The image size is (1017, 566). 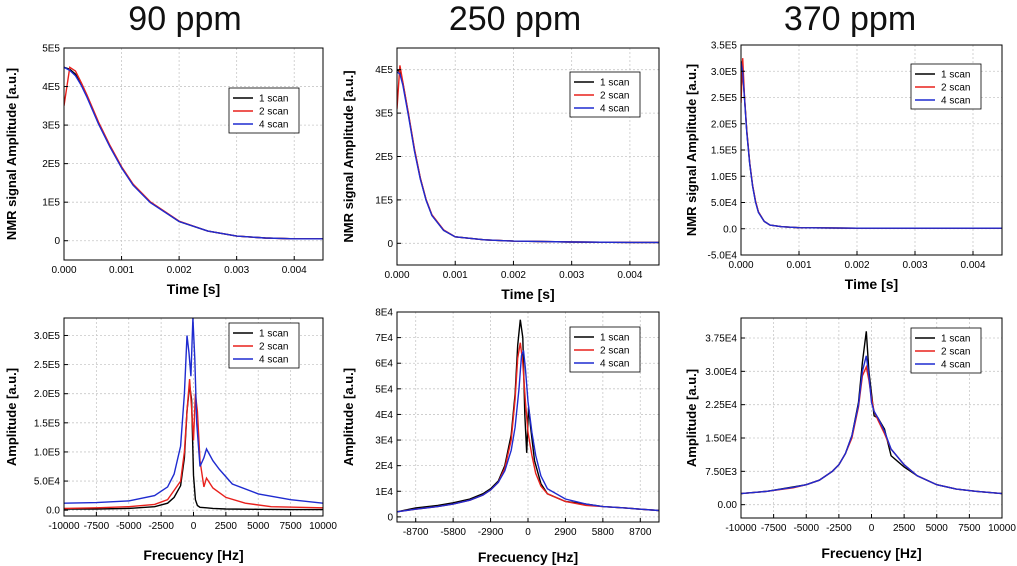 What do you see at coordinates (937, 528) in the screenshot?
I see `x-tick-label: 5000` at bounding box center [937, 528].